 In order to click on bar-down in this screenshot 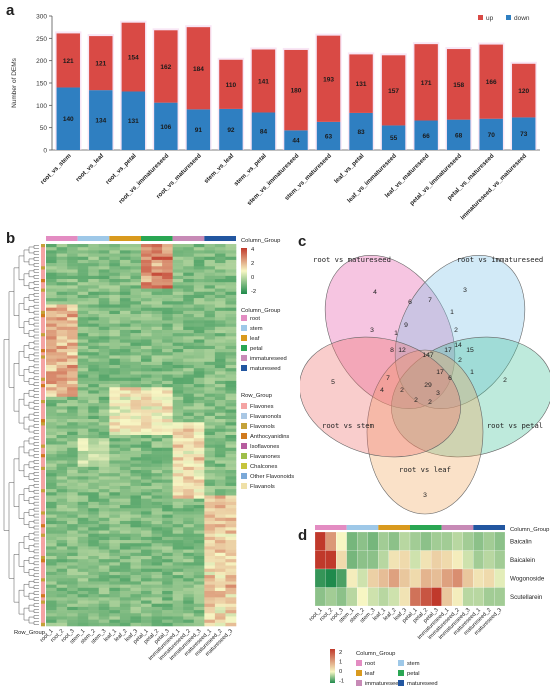, I will do `click(458, 134)`.